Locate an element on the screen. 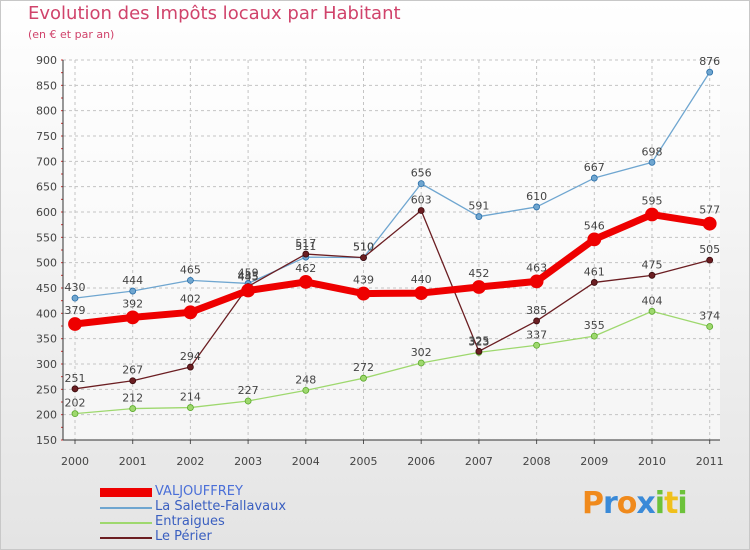  data-label: 656 is located at coordinates (421, 173).